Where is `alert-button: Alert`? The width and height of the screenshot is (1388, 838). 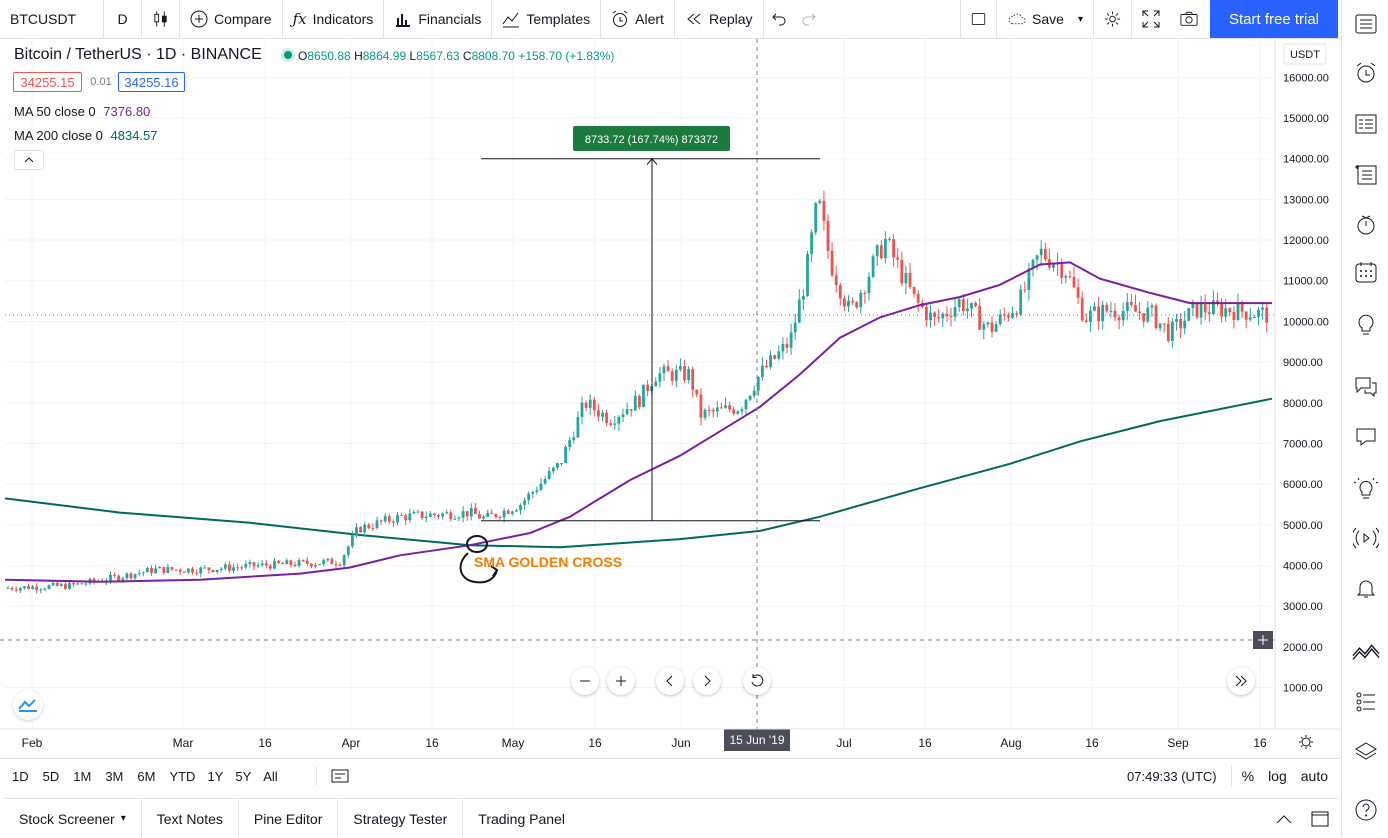
alert-button: Alert is located at coordinates (638, 19).